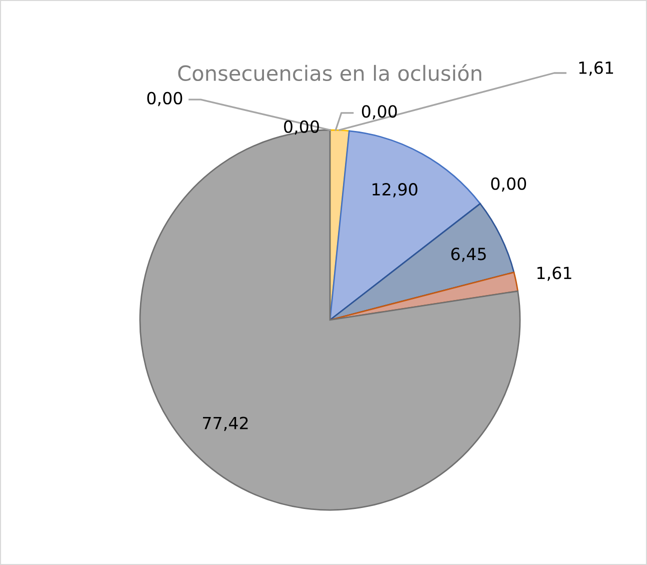 The height and width of the screenshot is (565, 647). What do you see at coordinates (422, 261) in the screenshot?
I see `pie-slice` at bounding box center [422, 261].